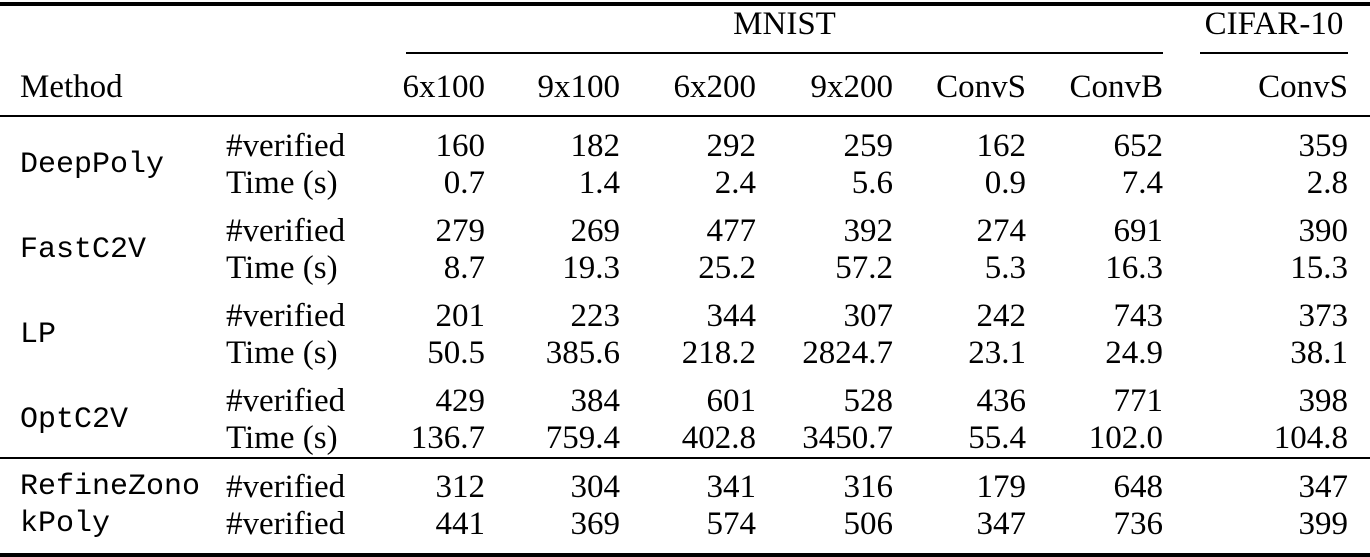 This screenshot has height=557, width=1370. What do you see at coordinates (437, 85) in the screenshot?
I see `column-header-6x100: 6x100` at bounding box center [437, 85].